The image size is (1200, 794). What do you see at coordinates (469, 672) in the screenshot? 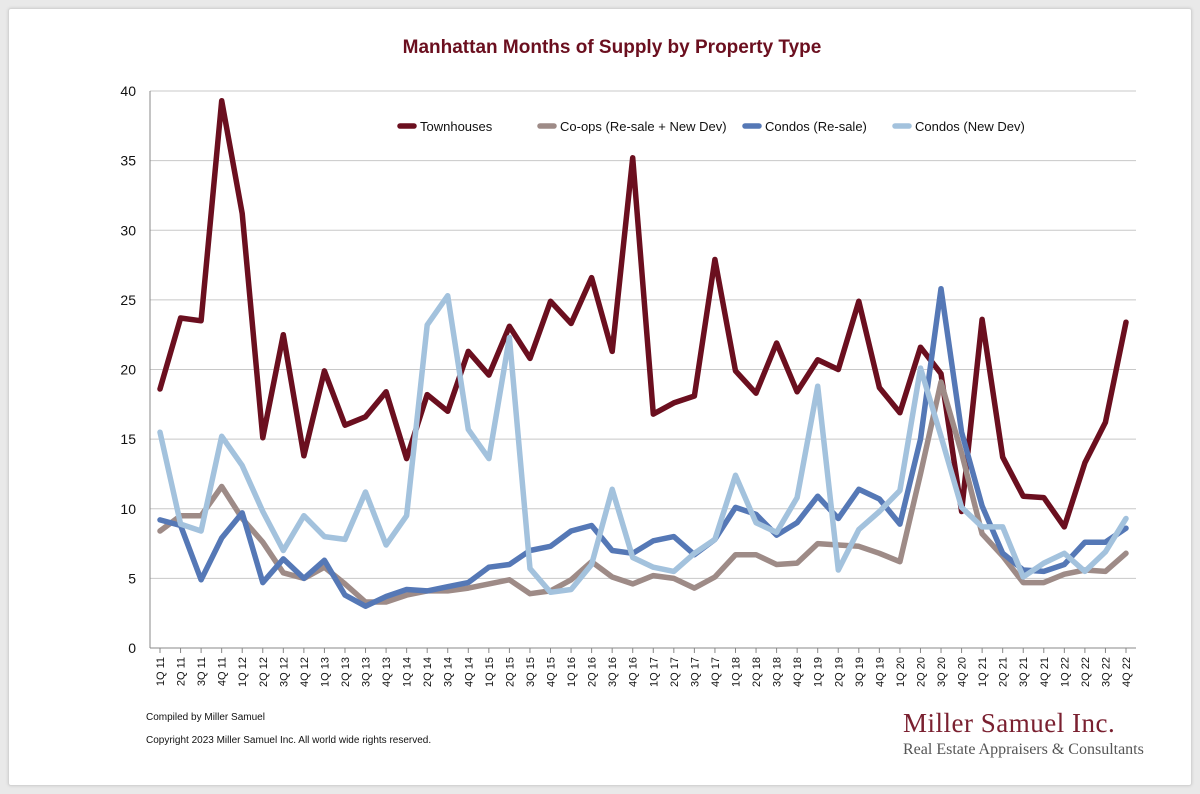
I see `x-tick-label: 4Q 14` at bounding box center [469, 672].